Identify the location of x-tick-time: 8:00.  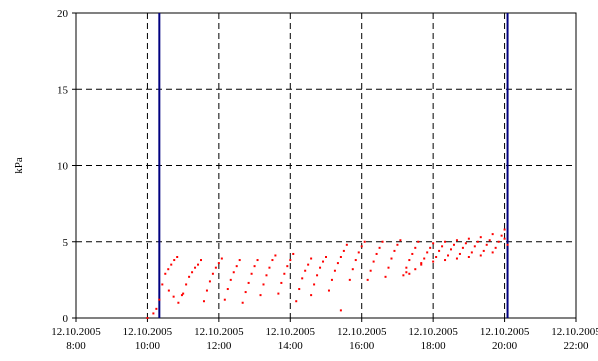
(76, 346).